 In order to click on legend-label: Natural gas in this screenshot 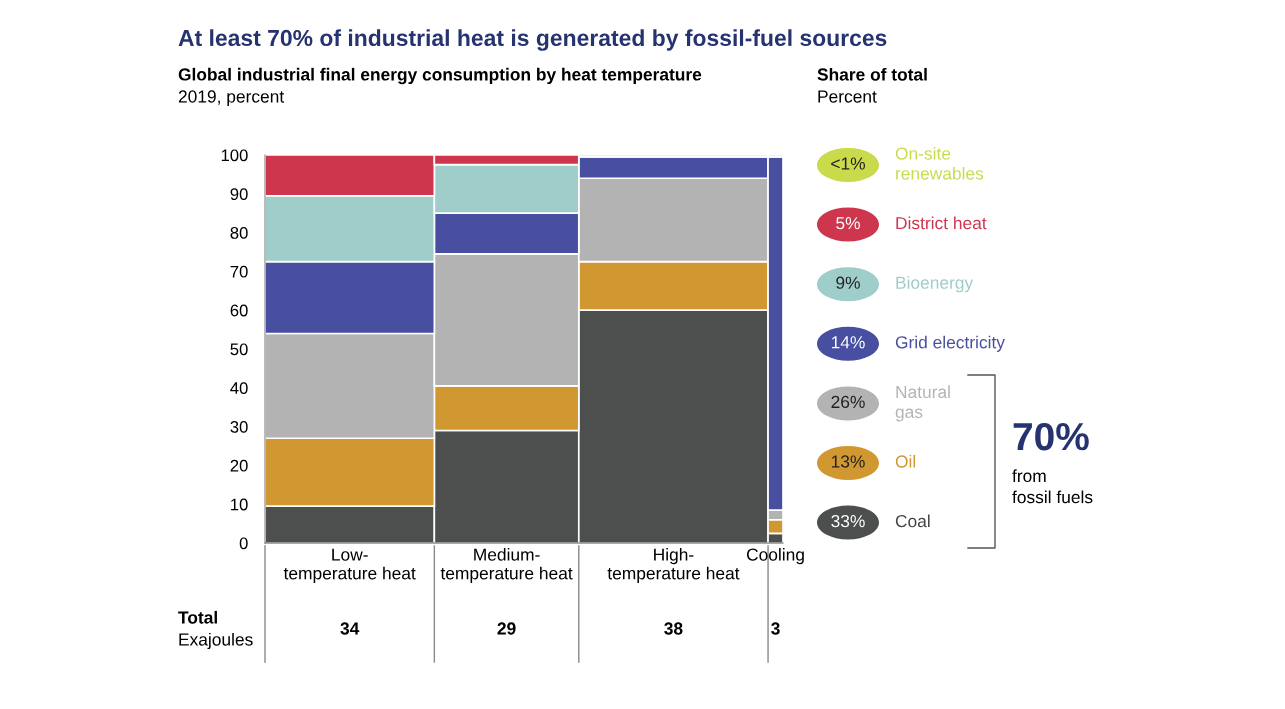, I will do `click(922, 403)`.